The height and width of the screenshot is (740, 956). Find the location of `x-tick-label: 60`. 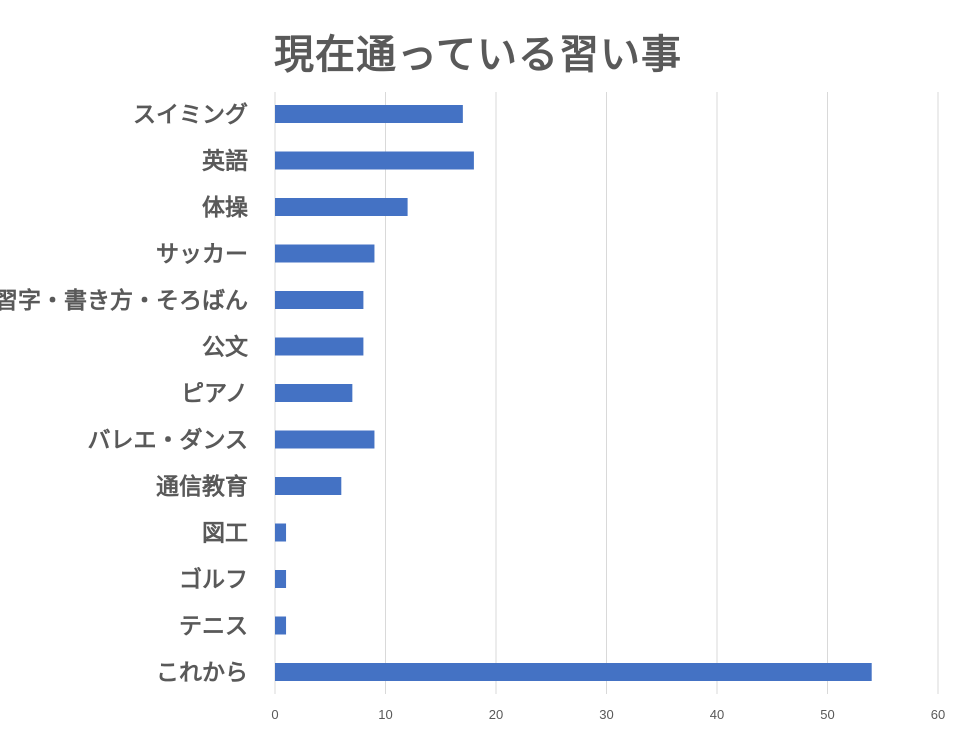

x-tick-label: 60 is located at coordinates (938, 714).